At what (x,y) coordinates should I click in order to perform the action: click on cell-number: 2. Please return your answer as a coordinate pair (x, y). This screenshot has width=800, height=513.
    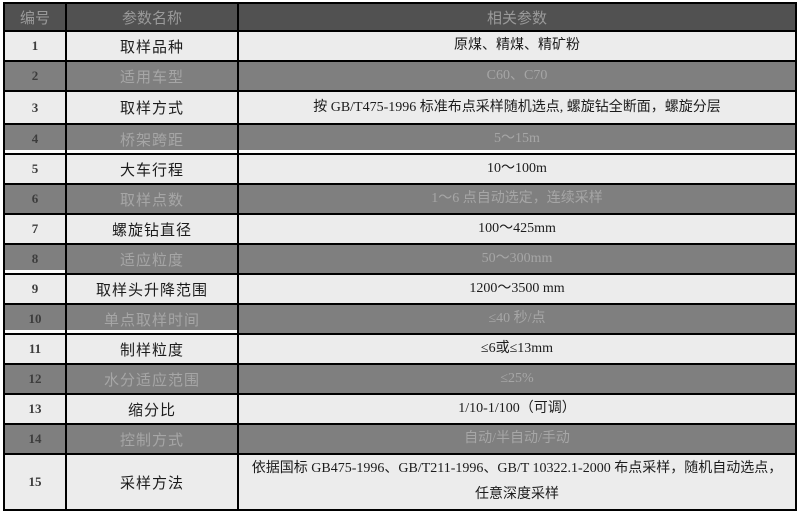
    Looking at the image, I should click on (35, 76).